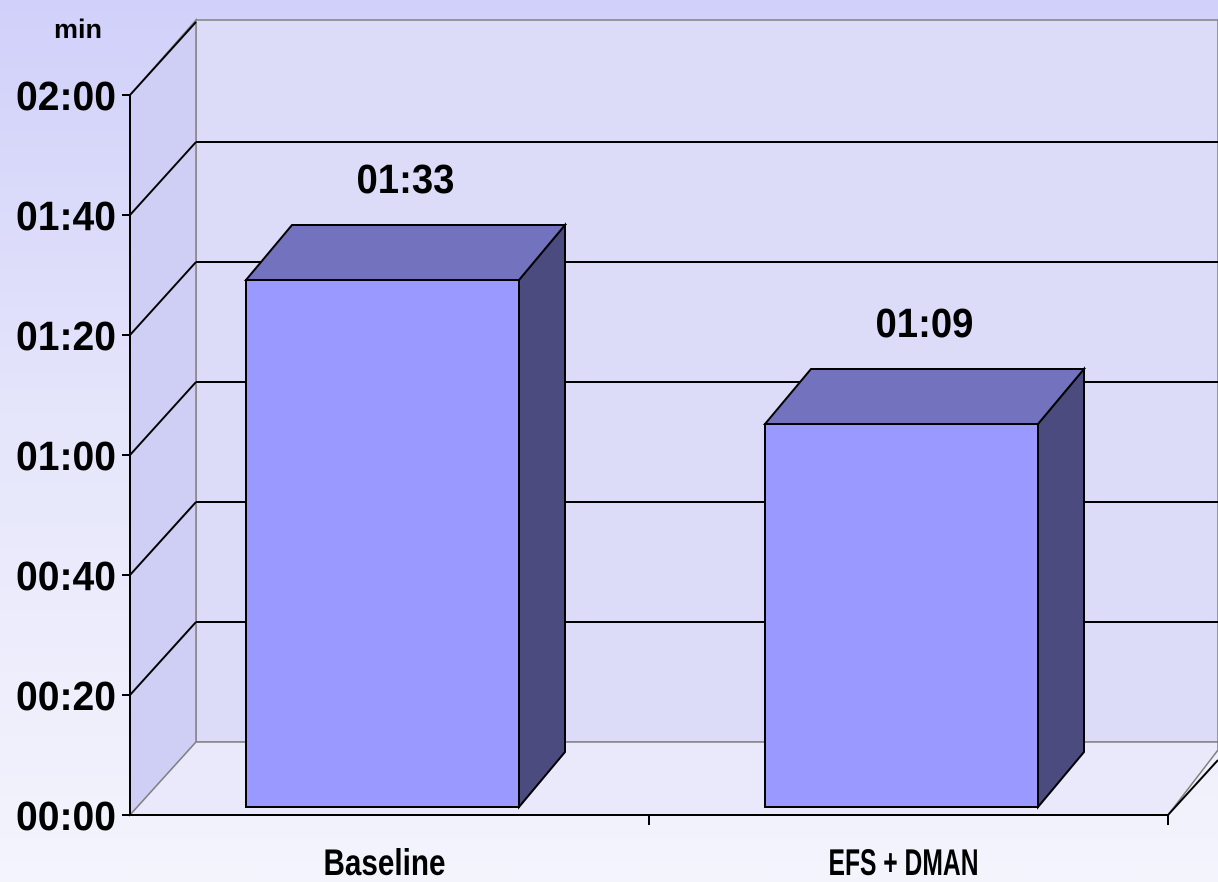 Image resolution: width=1218 pixels, height=882 pixels. Describe the element at coordinates (1192, 787) in the screenshot. I see `floor-edge` at that location.